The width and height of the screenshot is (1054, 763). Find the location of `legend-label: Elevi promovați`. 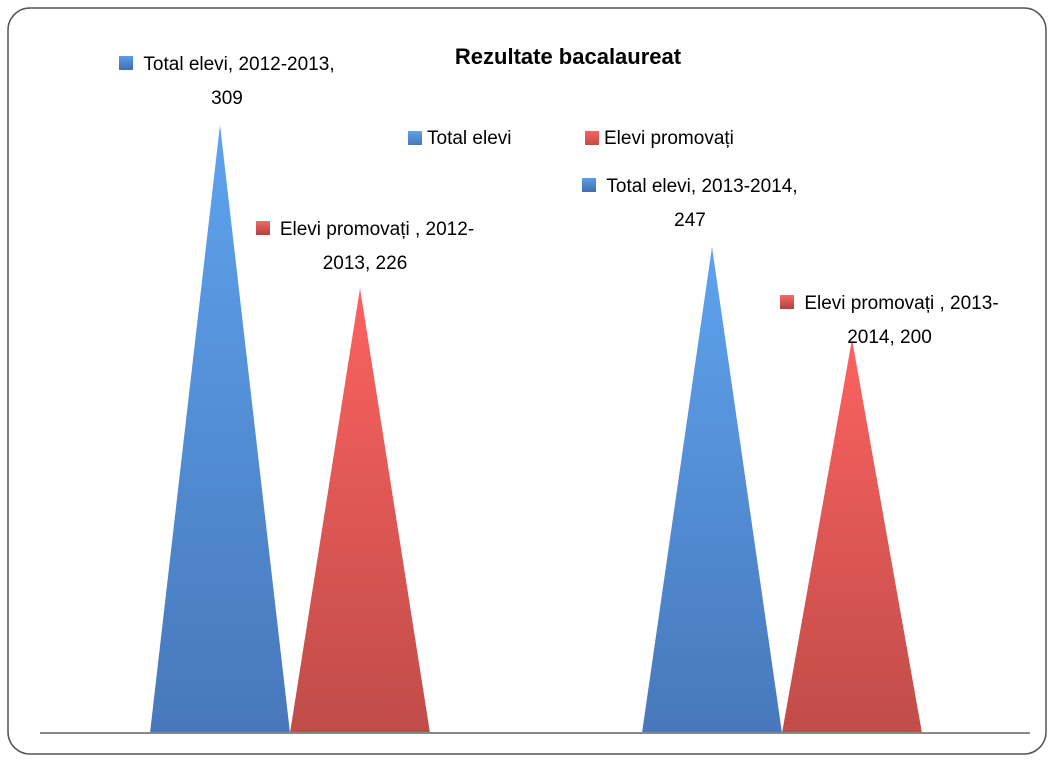

legend-label: Elevi promovați is located at coordinates (669, 138).